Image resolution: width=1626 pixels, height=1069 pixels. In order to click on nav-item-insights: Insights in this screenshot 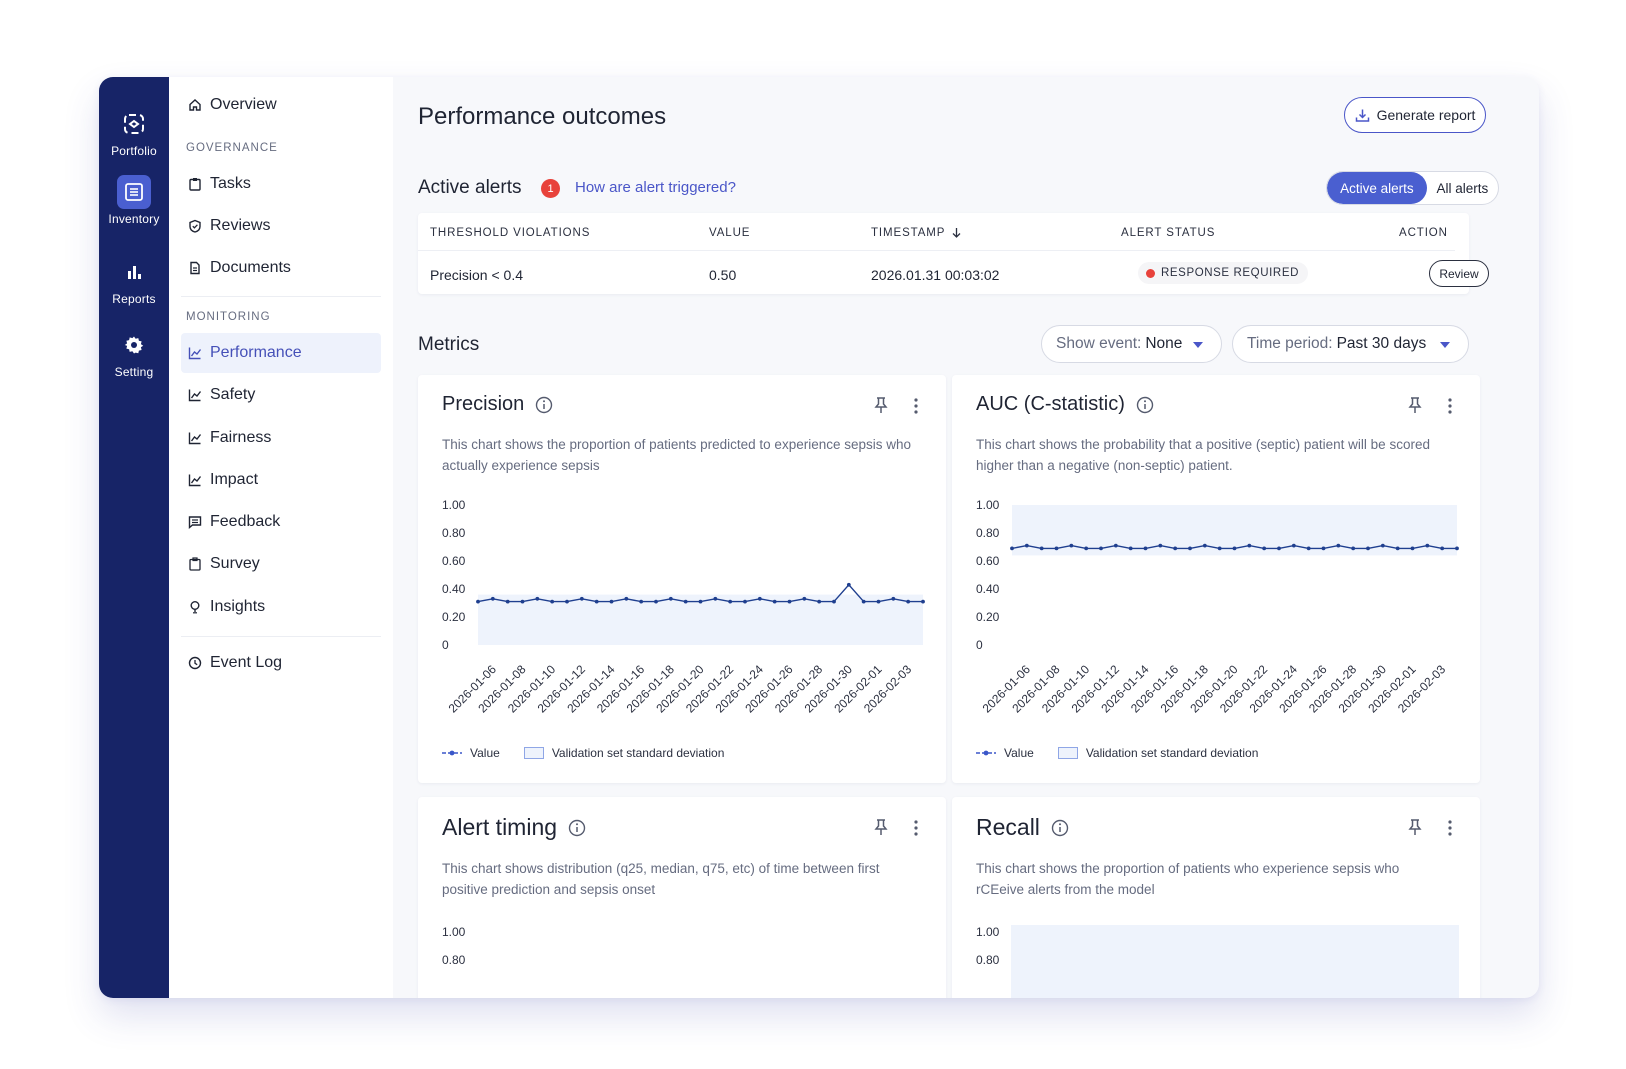, I will do `click(281, 607)`.